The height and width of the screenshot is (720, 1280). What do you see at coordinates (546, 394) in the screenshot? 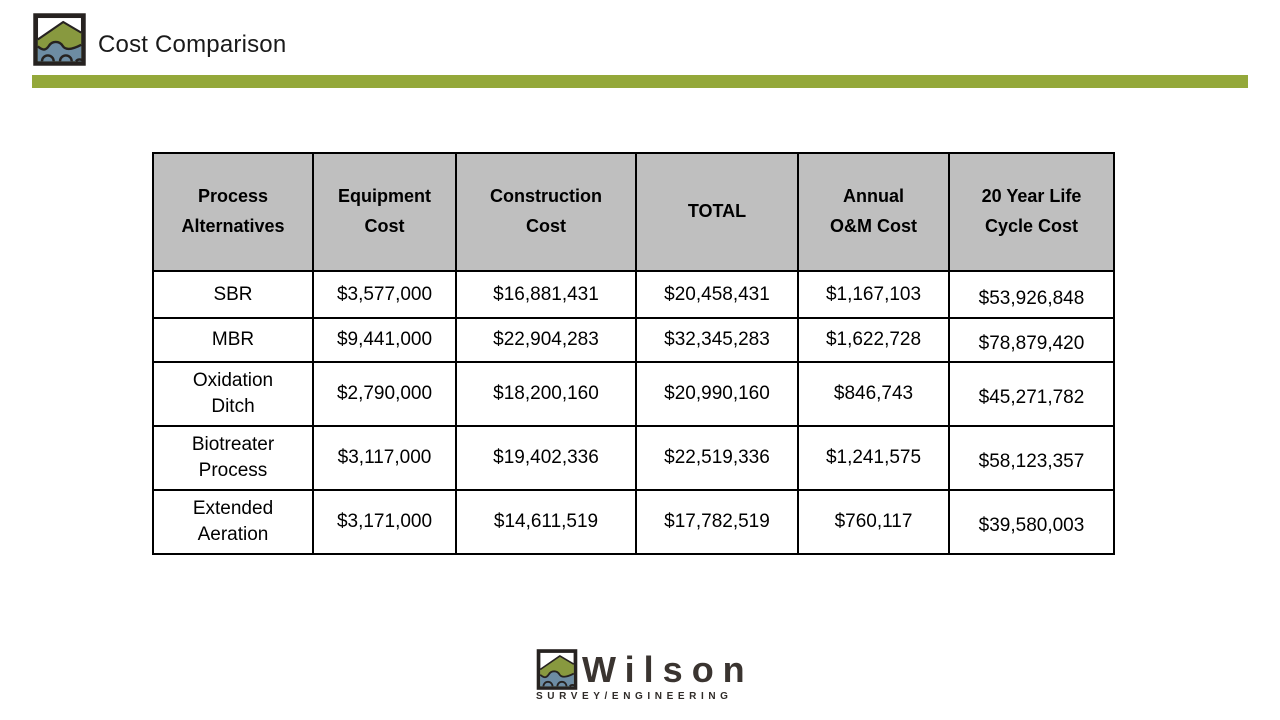
I see `cell-construction-cost: $18,200,160` at bounding box center [546, 394].